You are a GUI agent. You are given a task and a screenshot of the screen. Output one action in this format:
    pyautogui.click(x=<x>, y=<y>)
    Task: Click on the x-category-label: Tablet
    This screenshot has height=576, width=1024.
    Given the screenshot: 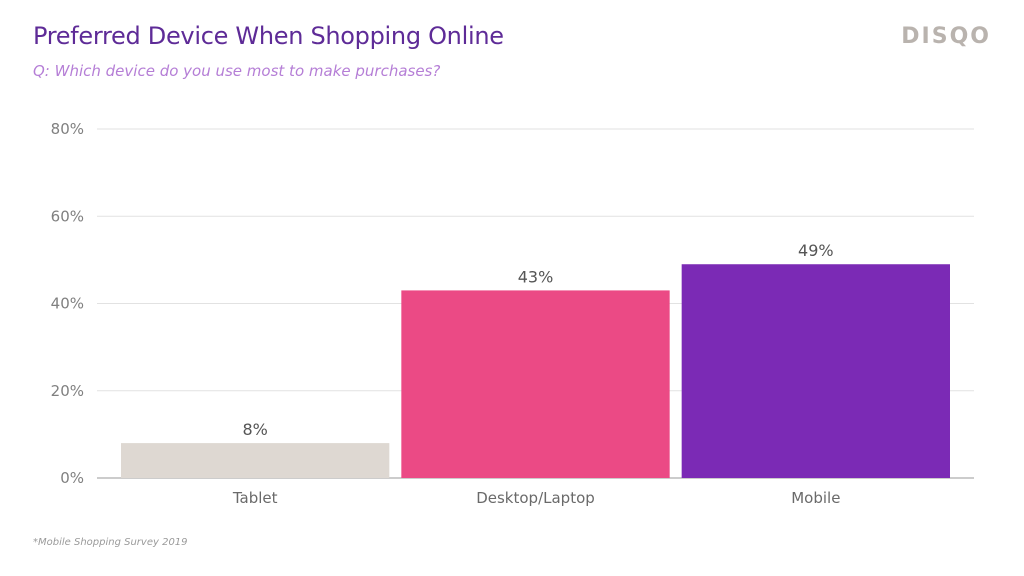 What is the action you would take?
    pyautogui.click(x=255, y=498)
    